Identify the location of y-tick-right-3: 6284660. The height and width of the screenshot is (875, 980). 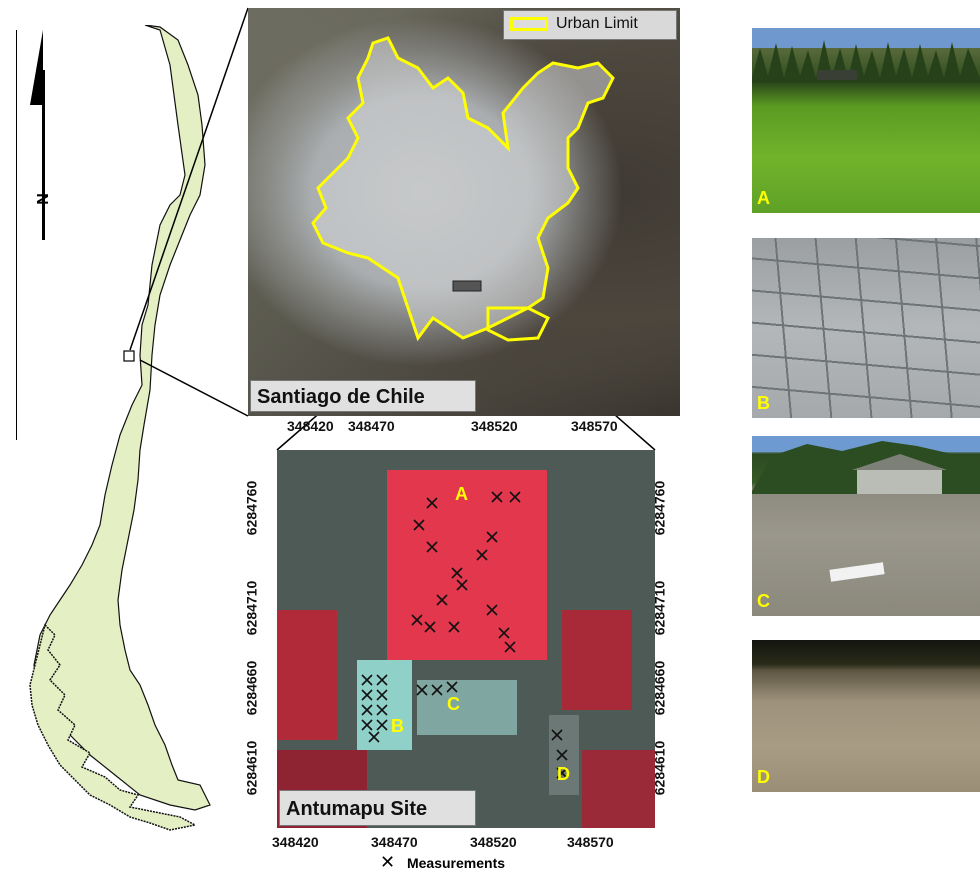
(659, 688).